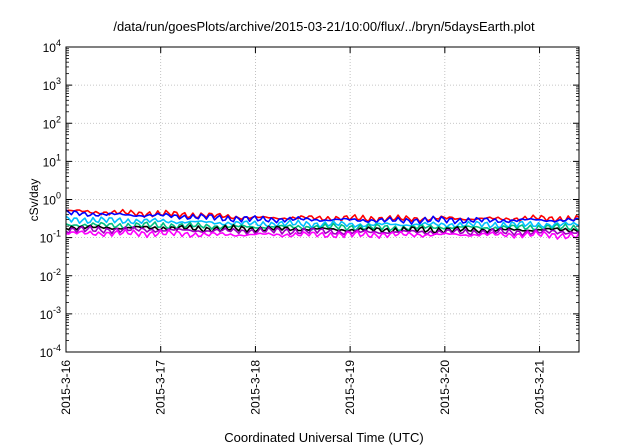 Image resolution: width=640 pixels, height=448 pixels. Describe the element at coordinates (161, 387) in the screenshot. I see `x-tick-label: 2015-3-17` at that location.